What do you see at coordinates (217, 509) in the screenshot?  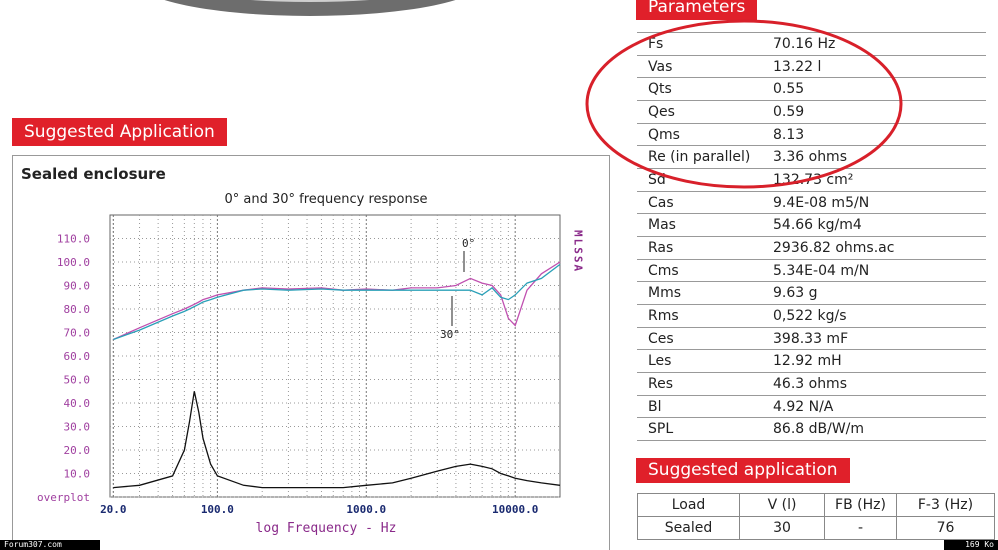 I see `x-tick-label: 100.0` at bounding box center [217, 509].